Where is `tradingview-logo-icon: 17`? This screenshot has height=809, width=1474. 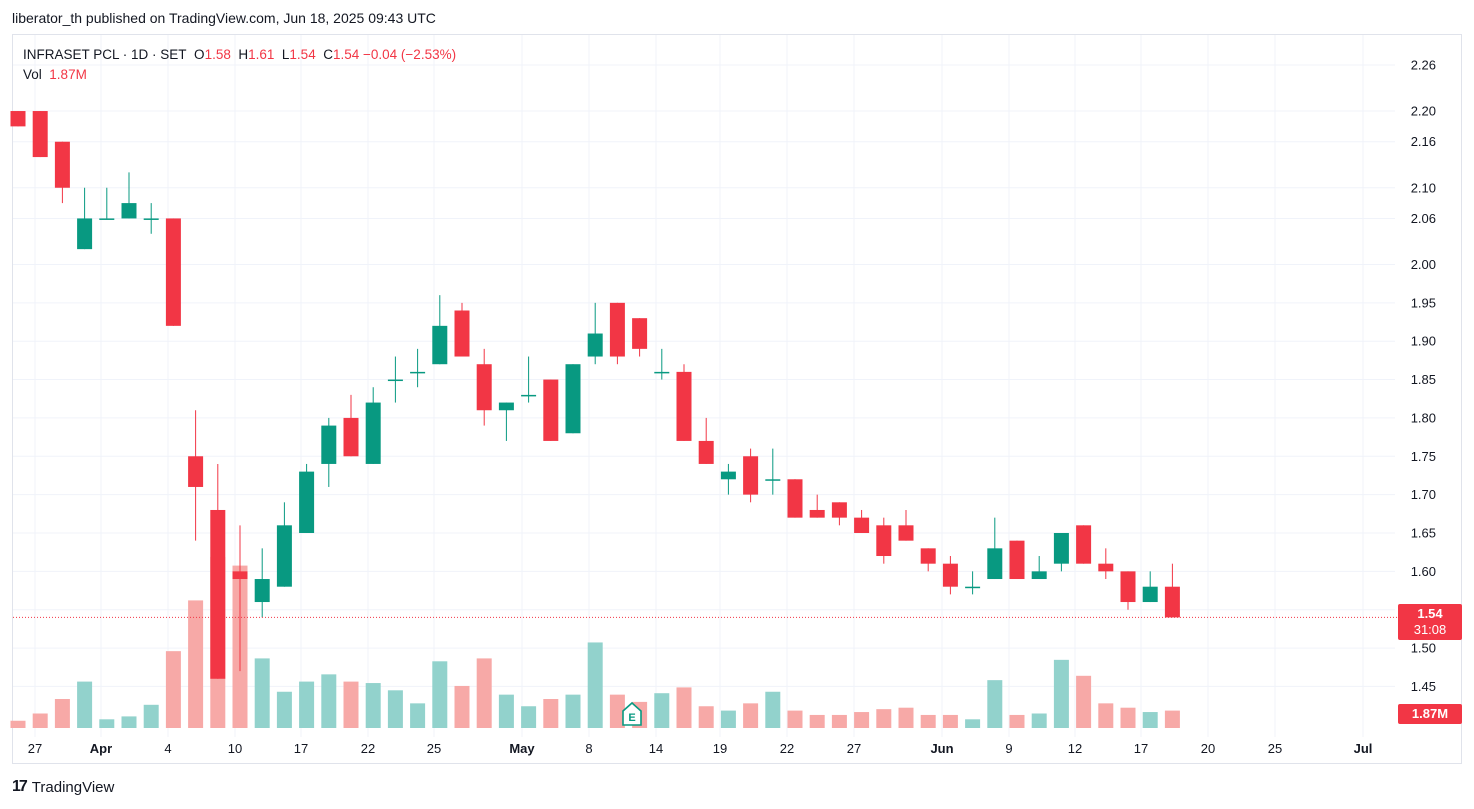
tradingview-logo-icon: 17 is located at coordinates (20, 786).